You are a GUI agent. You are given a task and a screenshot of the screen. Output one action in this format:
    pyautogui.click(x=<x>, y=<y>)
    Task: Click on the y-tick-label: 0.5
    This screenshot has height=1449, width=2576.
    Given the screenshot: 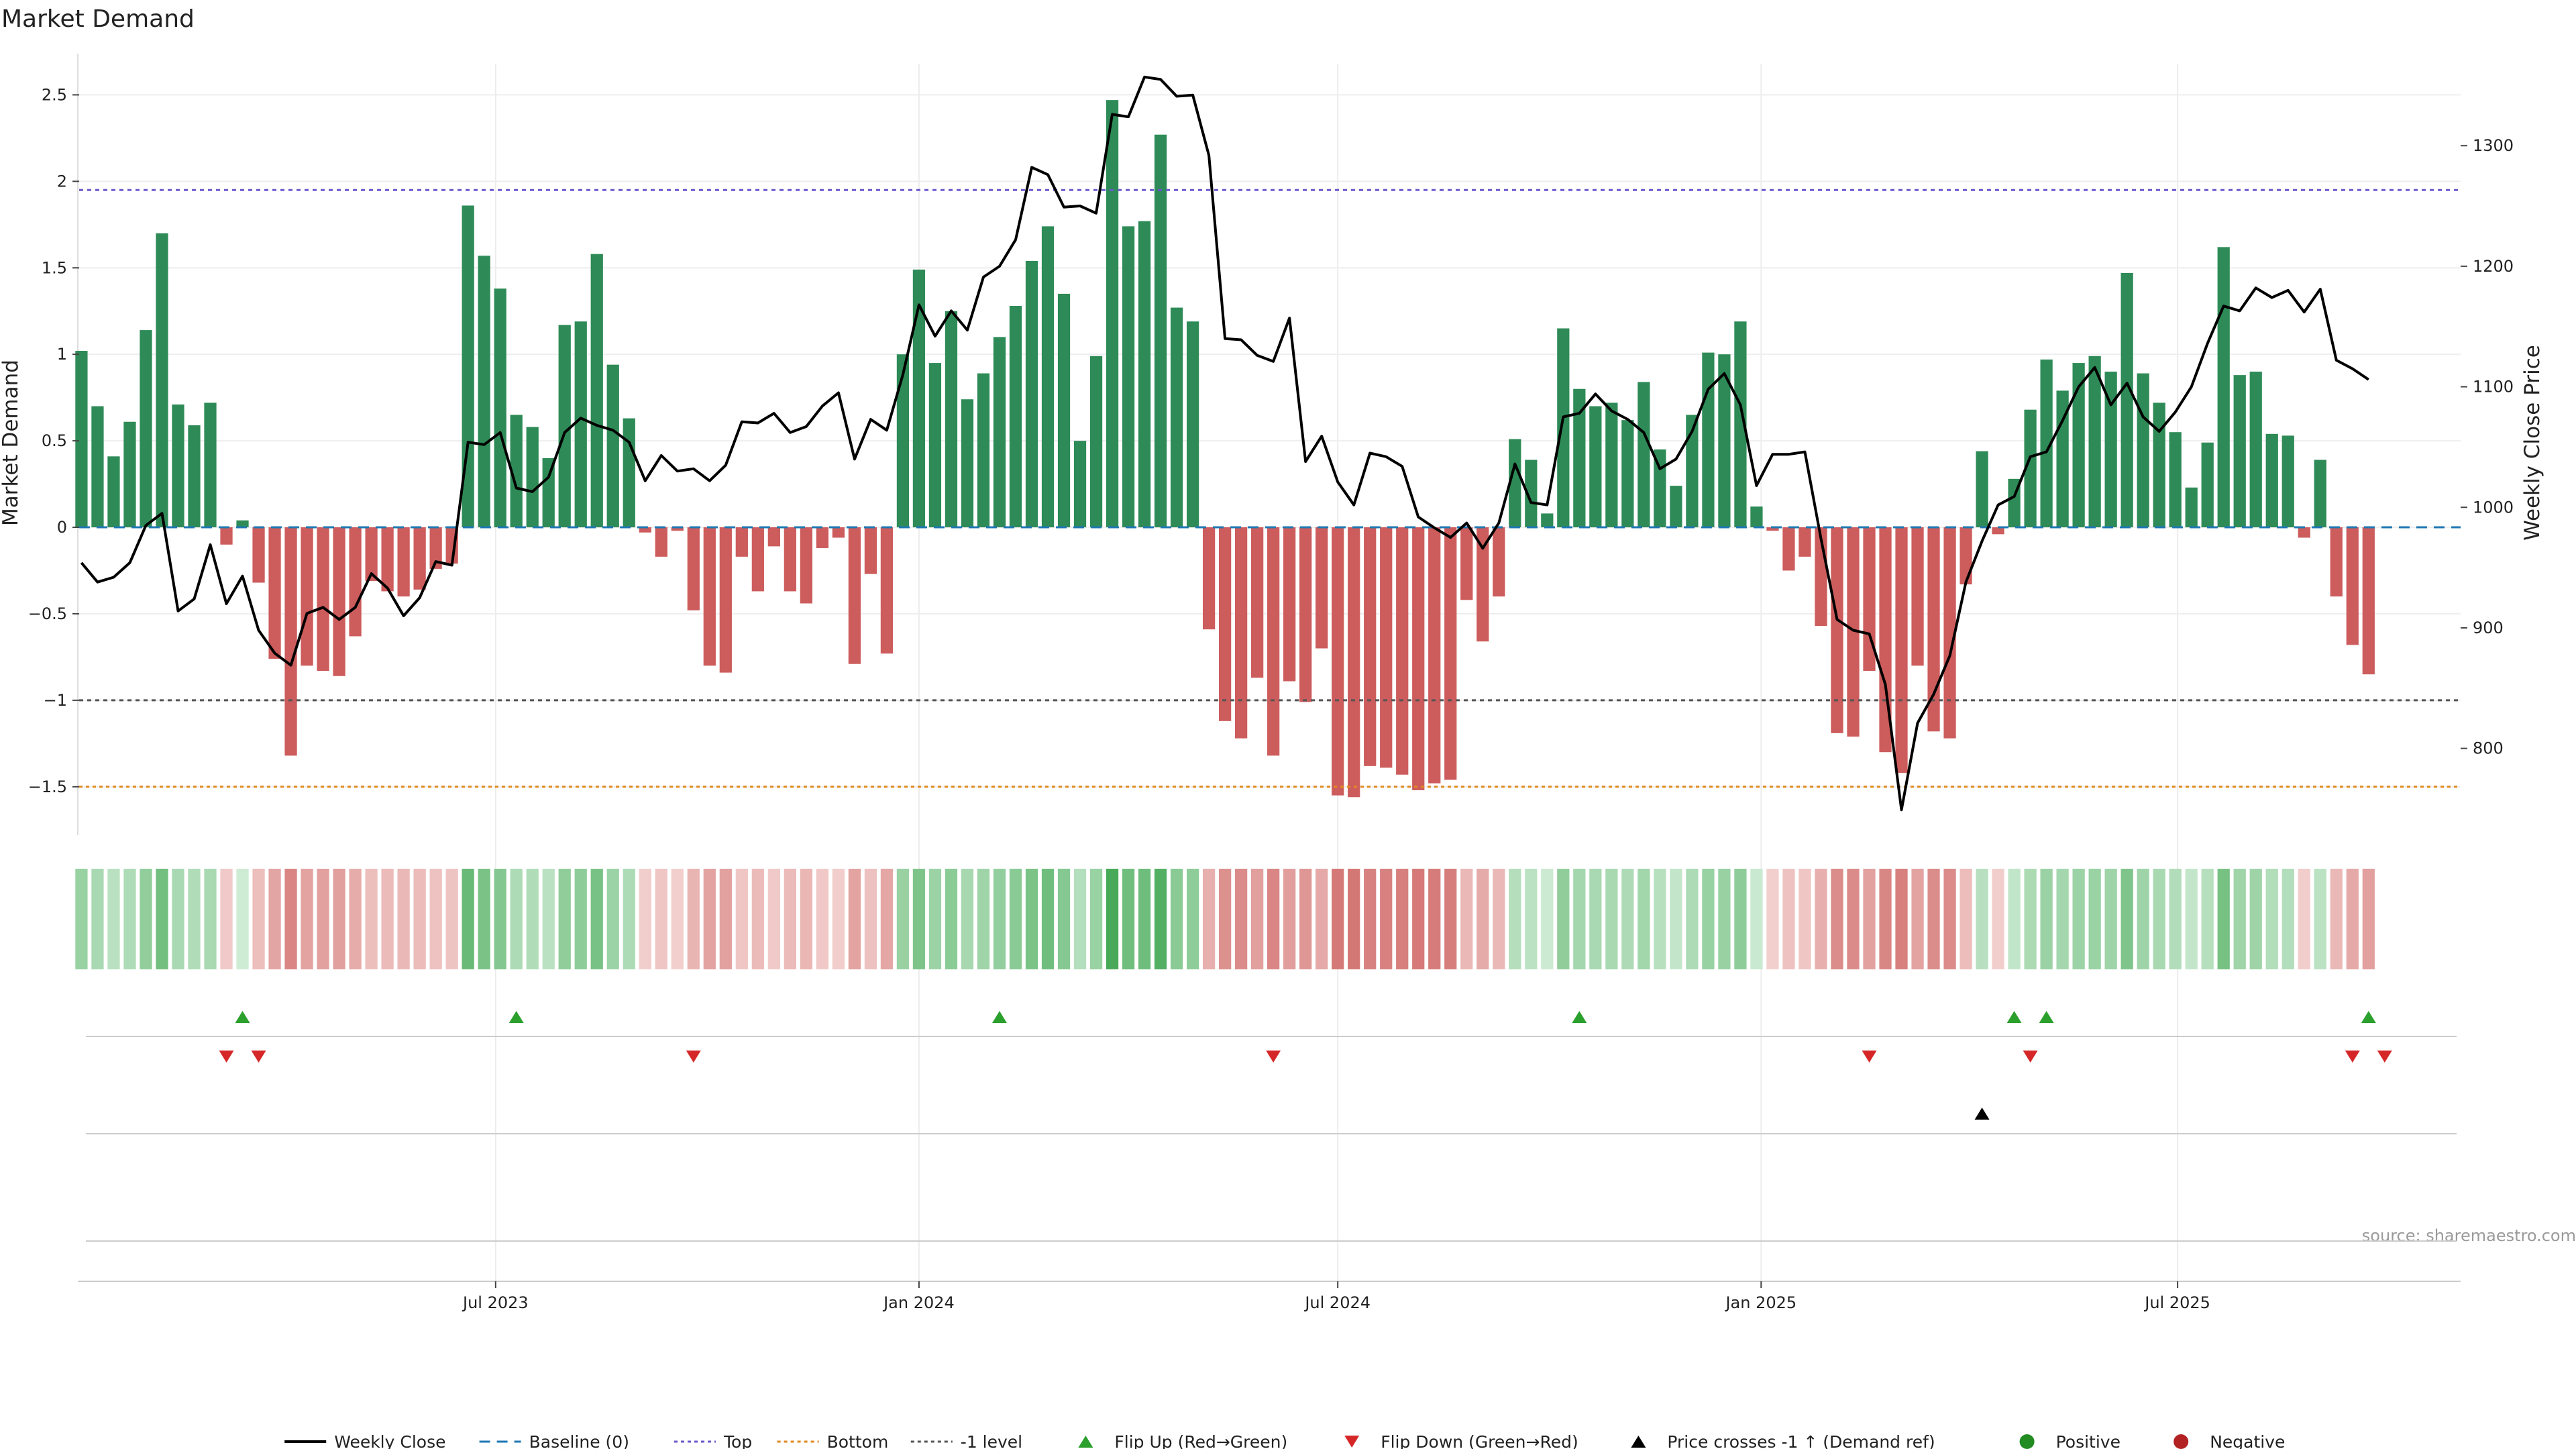 What is the action you would take?
    pyautogui.click(x=54, y=440)
    